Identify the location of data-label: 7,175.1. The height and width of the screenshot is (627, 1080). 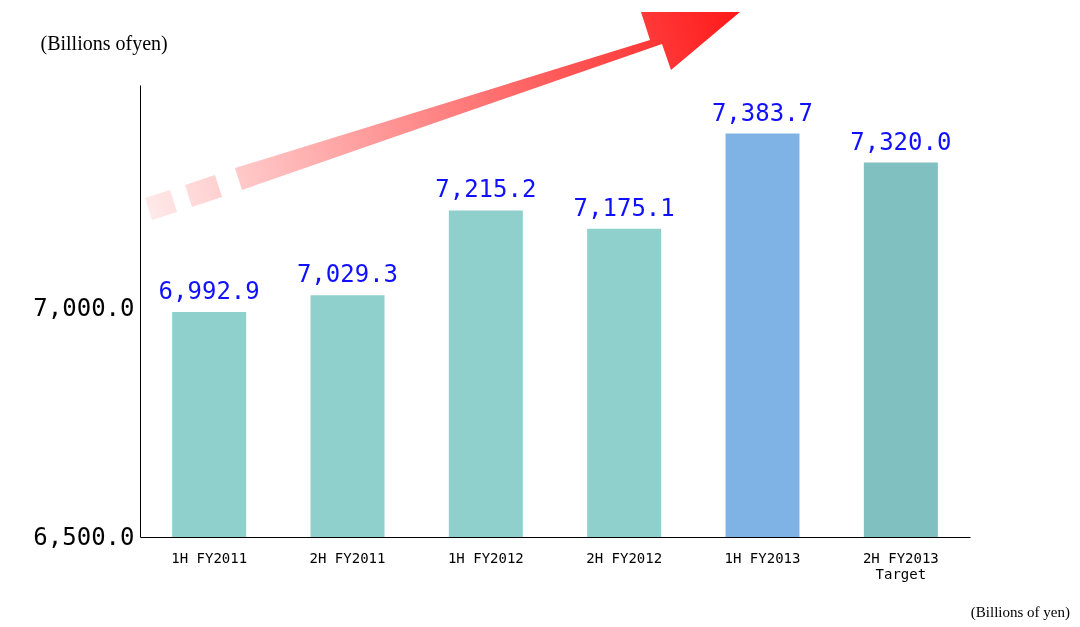
(624, 207).